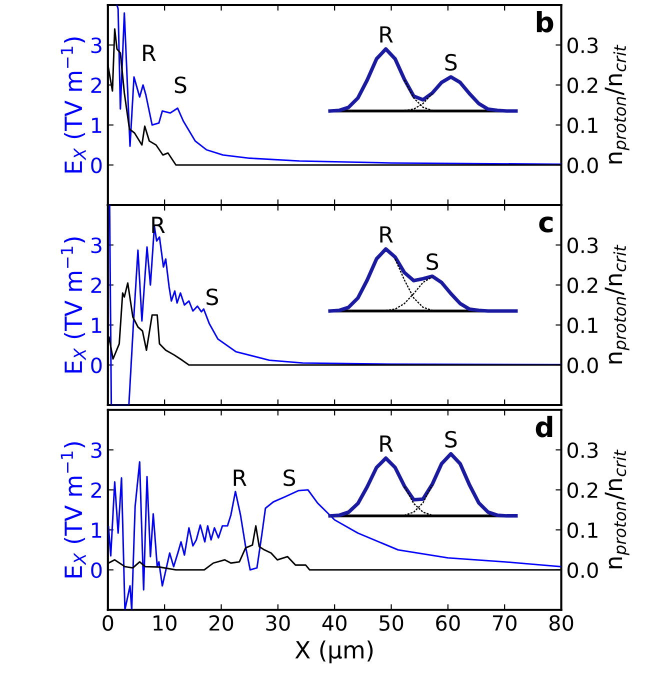  I want to click on x-tick-label: 40, so click(334, 623).